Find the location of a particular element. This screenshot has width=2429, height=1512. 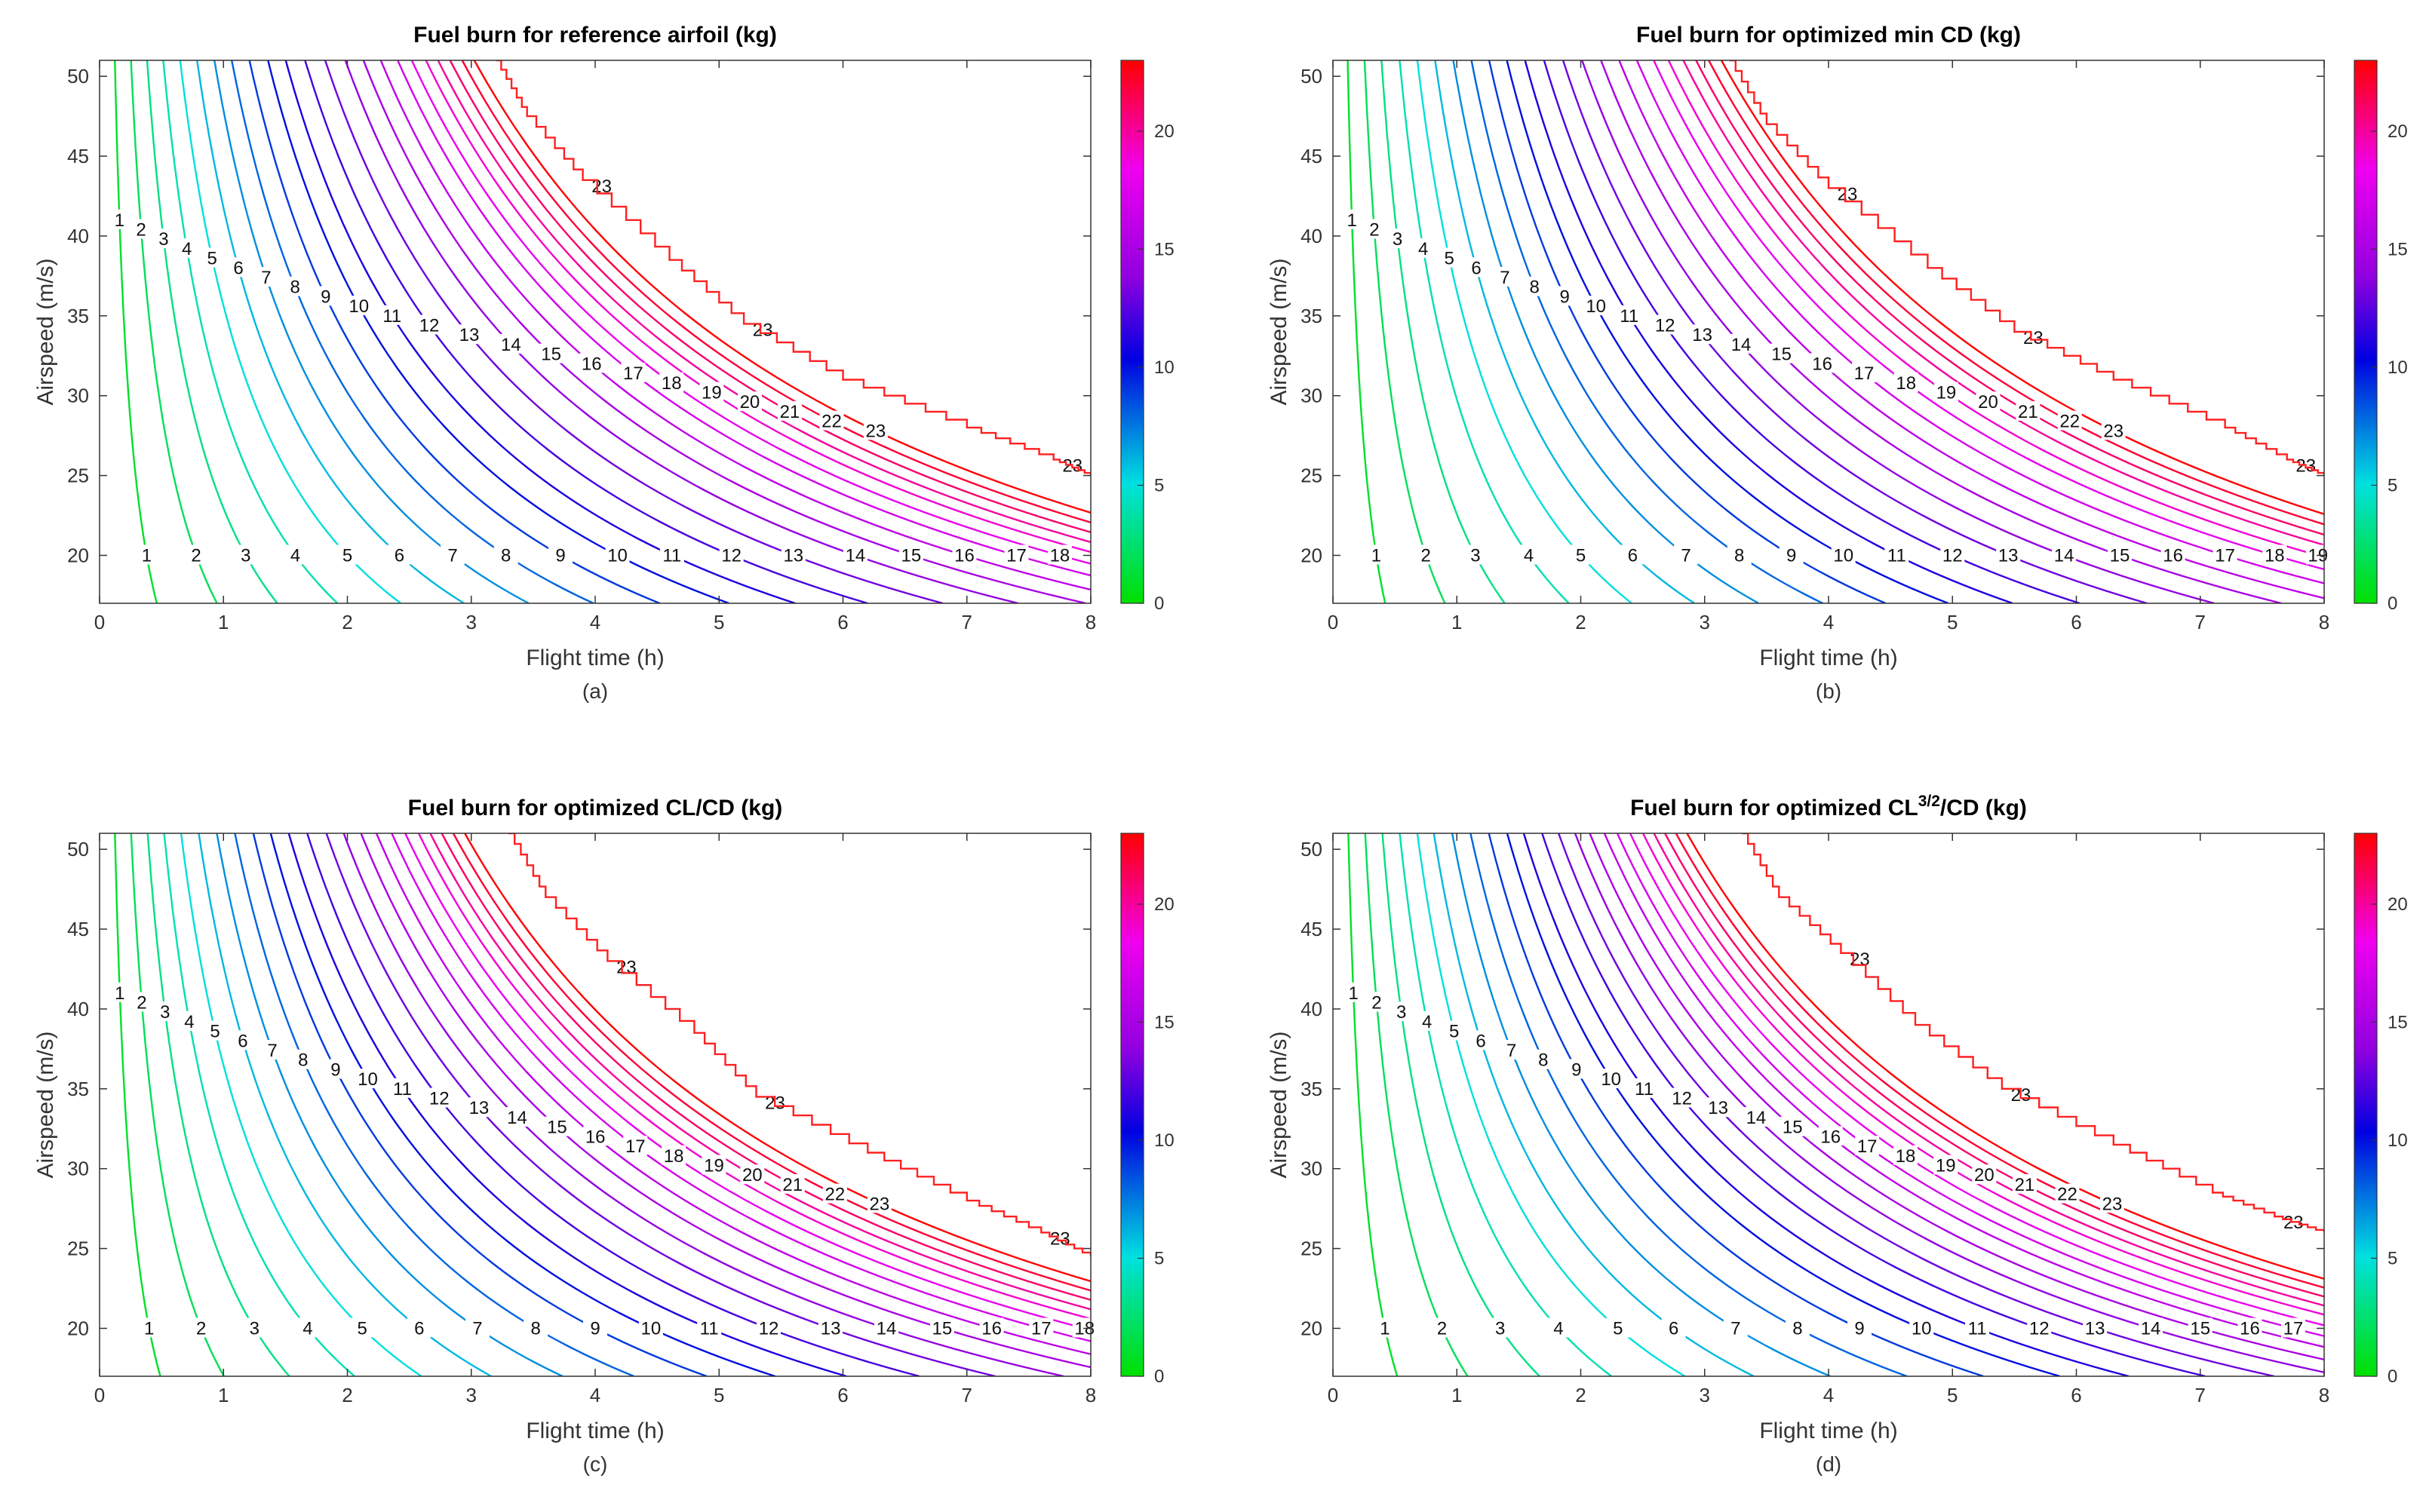

chart-title: Fuel burn for optimized min CD (kg) is located at coordinates (1828, 35).